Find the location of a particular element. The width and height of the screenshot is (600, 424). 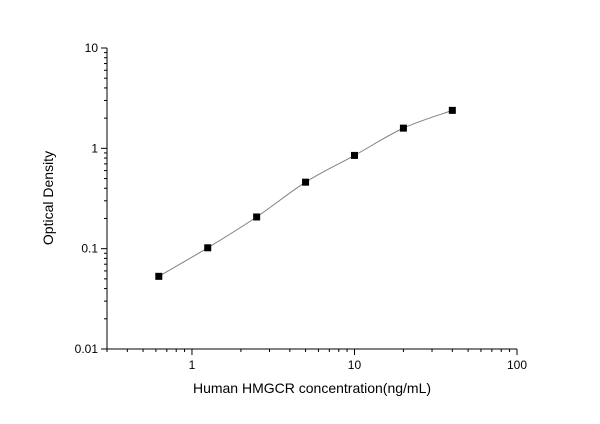

y-tick-label: 1 is located at coordinates (94, 148).